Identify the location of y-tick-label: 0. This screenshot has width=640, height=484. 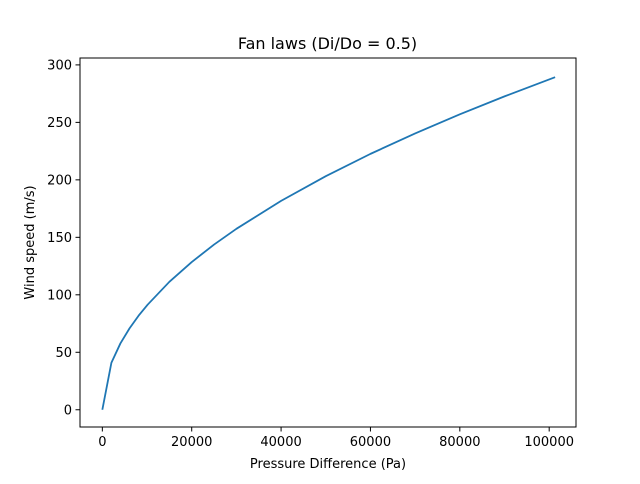
(68, 410).